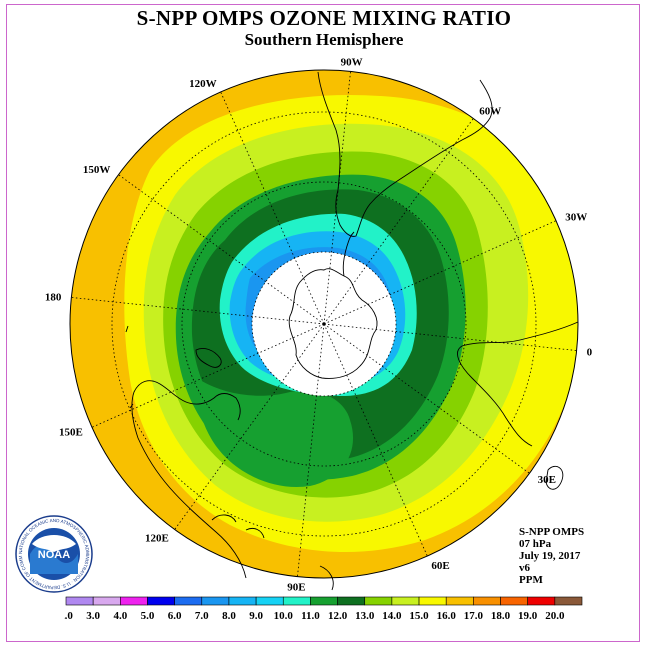 This screenshot has height=648, width=648. What do you see at coordinates (296, 588) in the screenshot?
I see `longitude-label: 90E` at bounding box center [296, 588].